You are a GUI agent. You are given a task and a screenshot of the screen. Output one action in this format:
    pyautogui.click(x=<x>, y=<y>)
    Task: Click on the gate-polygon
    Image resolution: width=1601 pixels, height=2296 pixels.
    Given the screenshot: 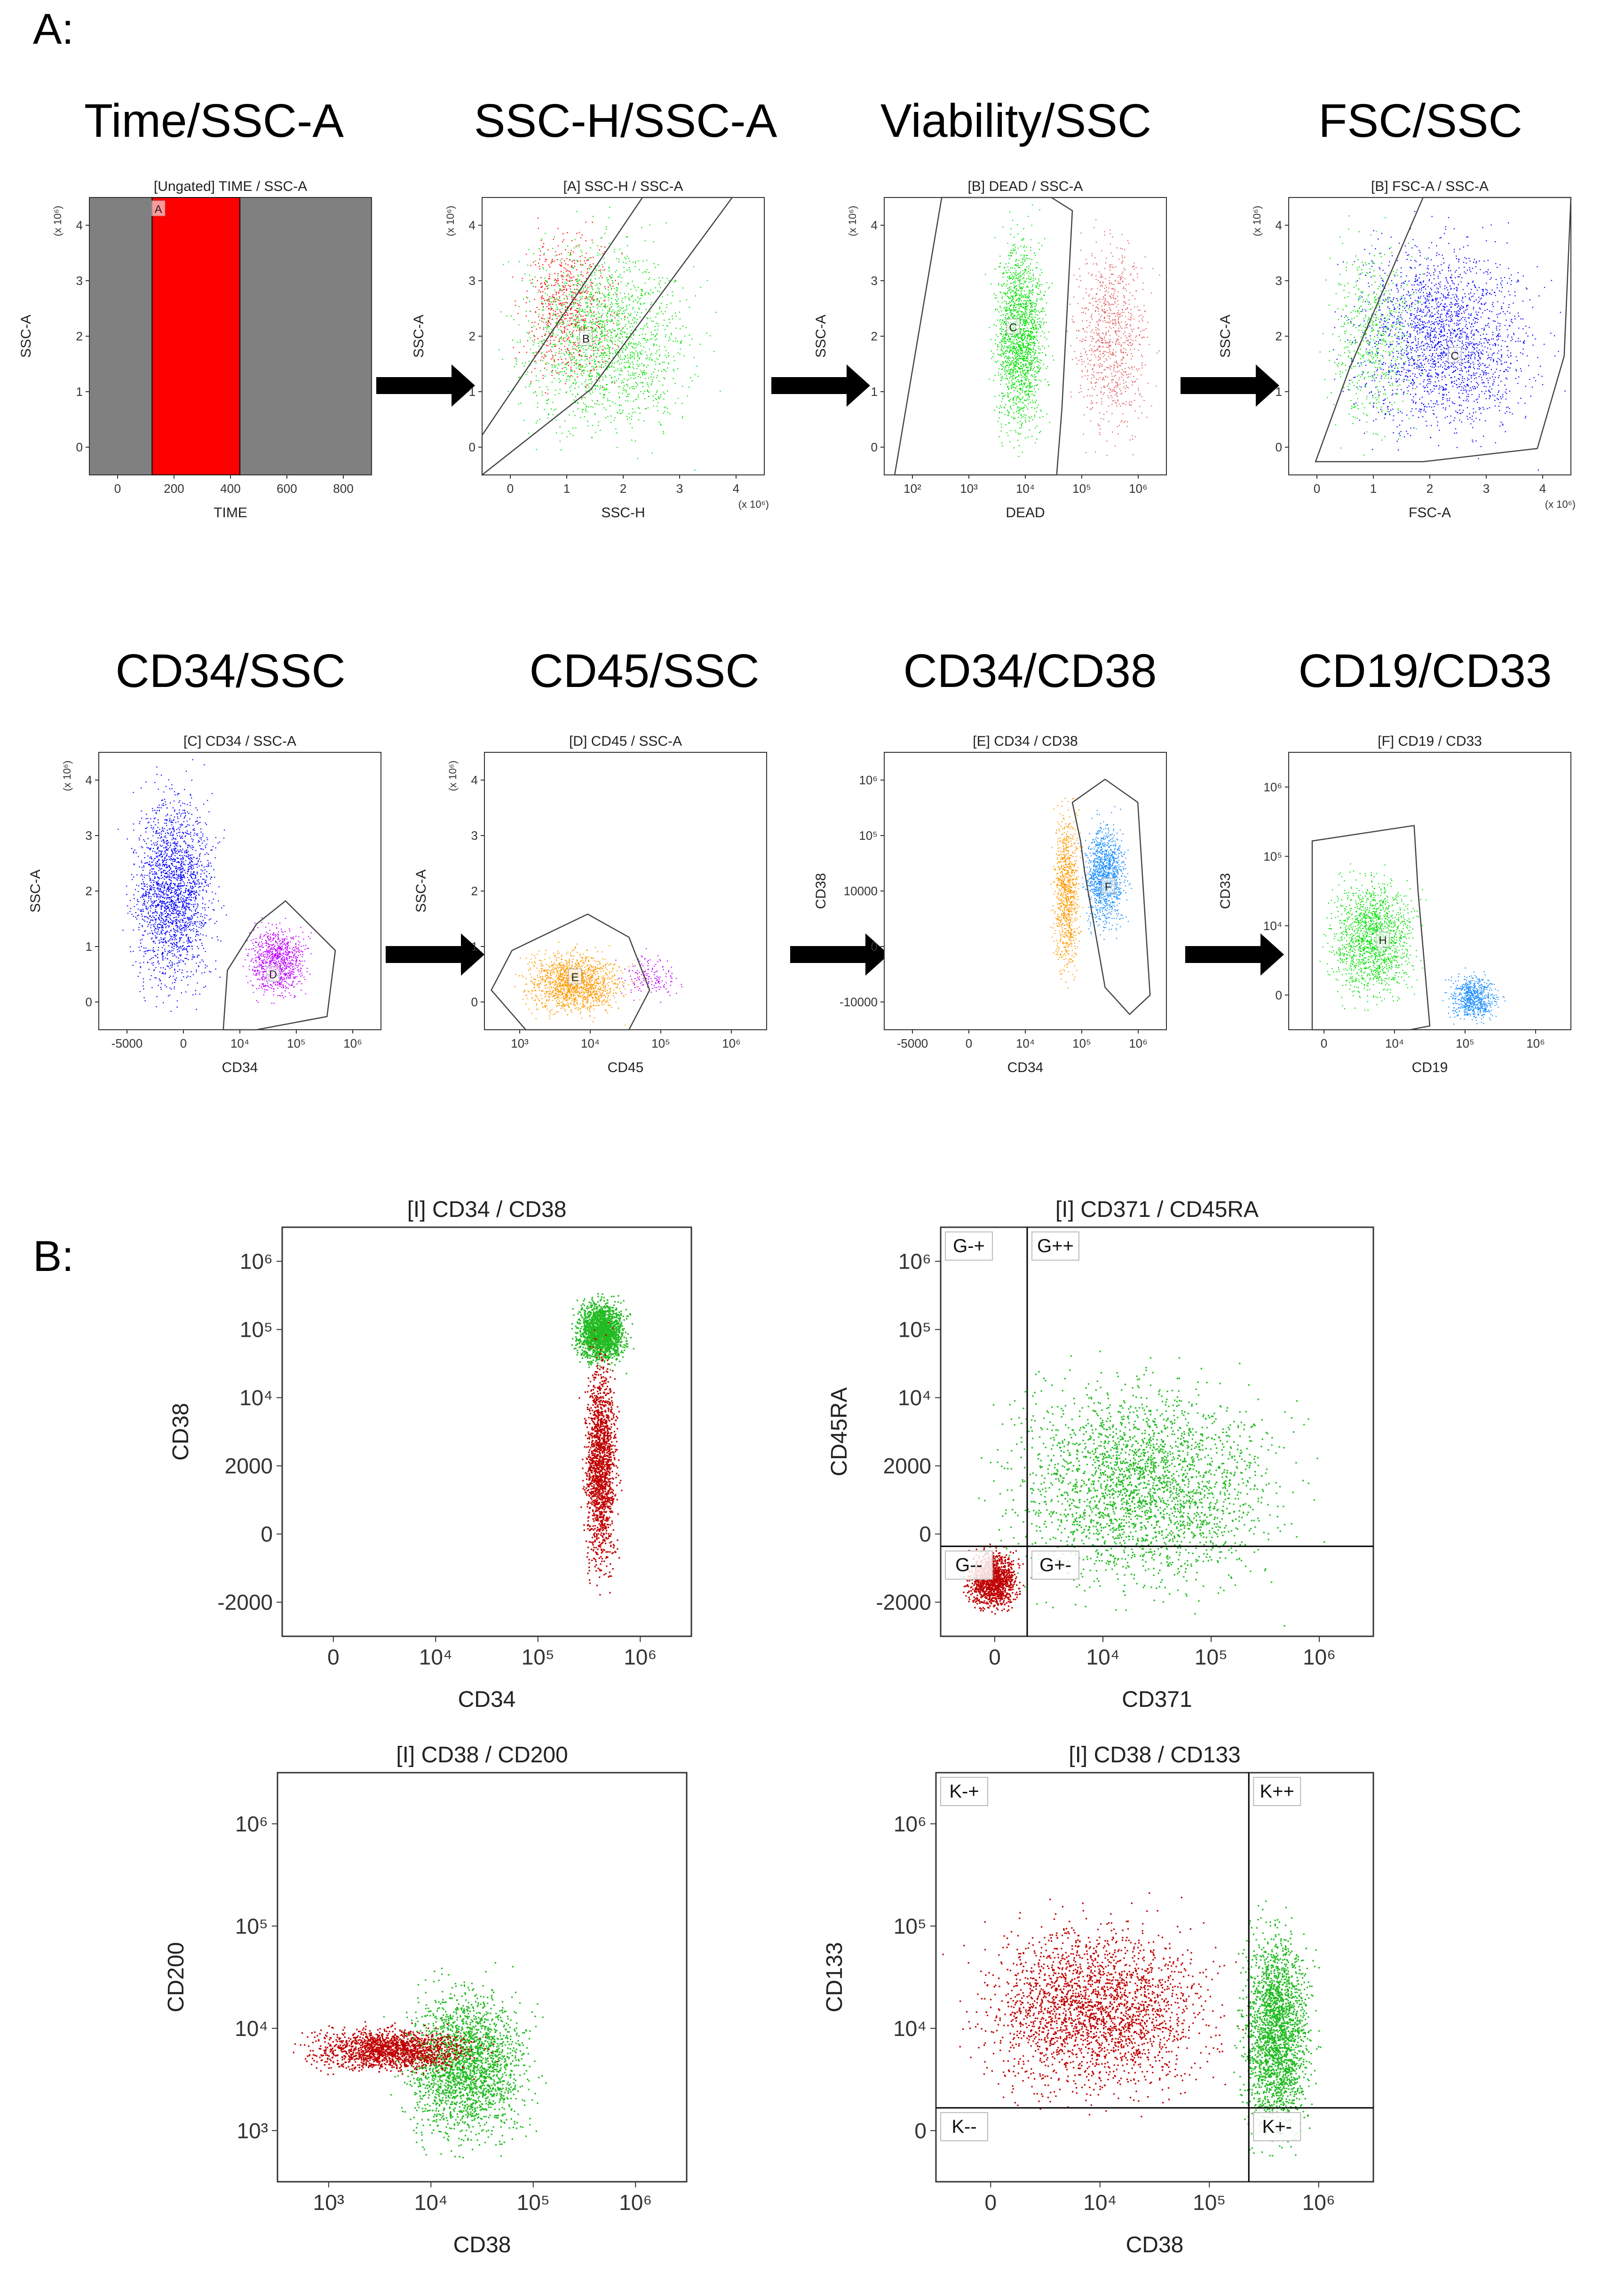 What is the action you would take?
    pyautogui.click(x=607, y=336)
    